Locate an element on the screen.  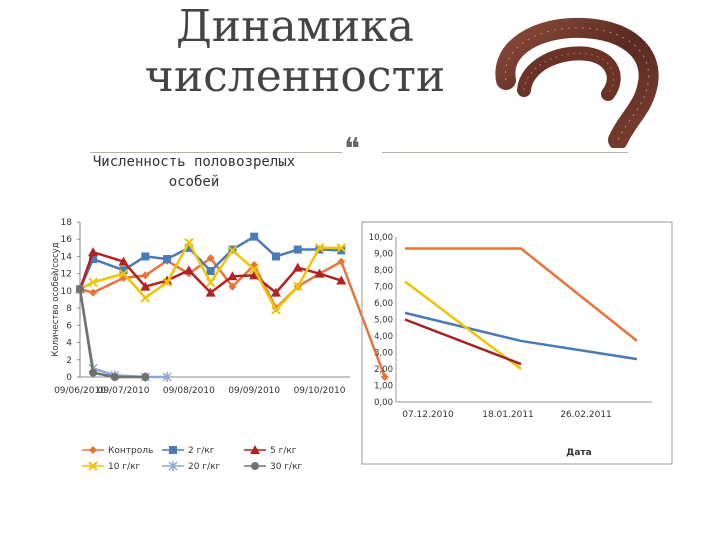
right-y-tick-label: 5,00 is located at coordinates (383, 321).